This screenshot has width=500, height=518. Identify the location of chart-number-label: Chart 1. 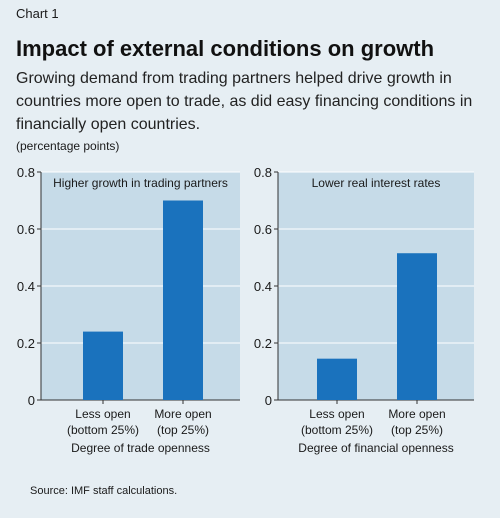
(37, 13).